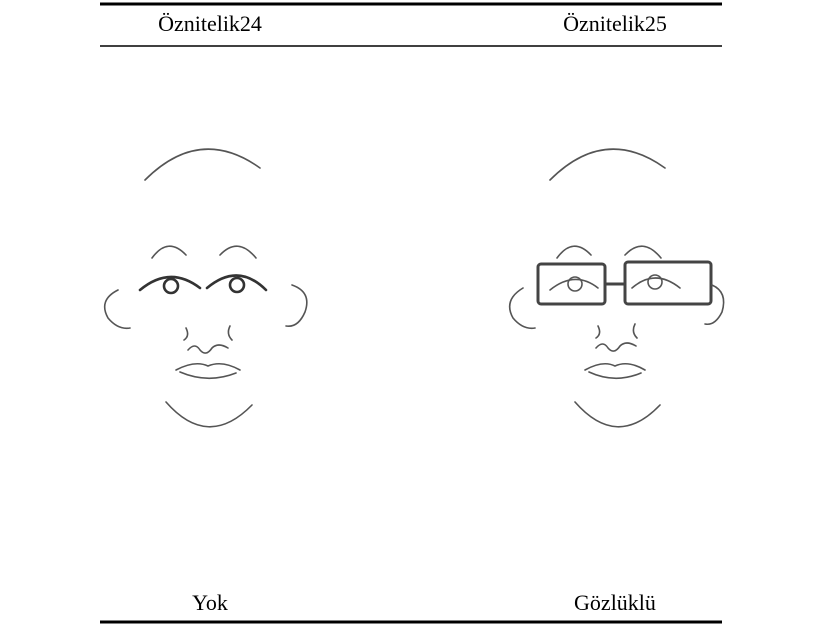 This screenshot has width=825, height=625. Describe the element at coordinates (616, 288) in the screenshot. I see `face-sketch-glasses` at that location.